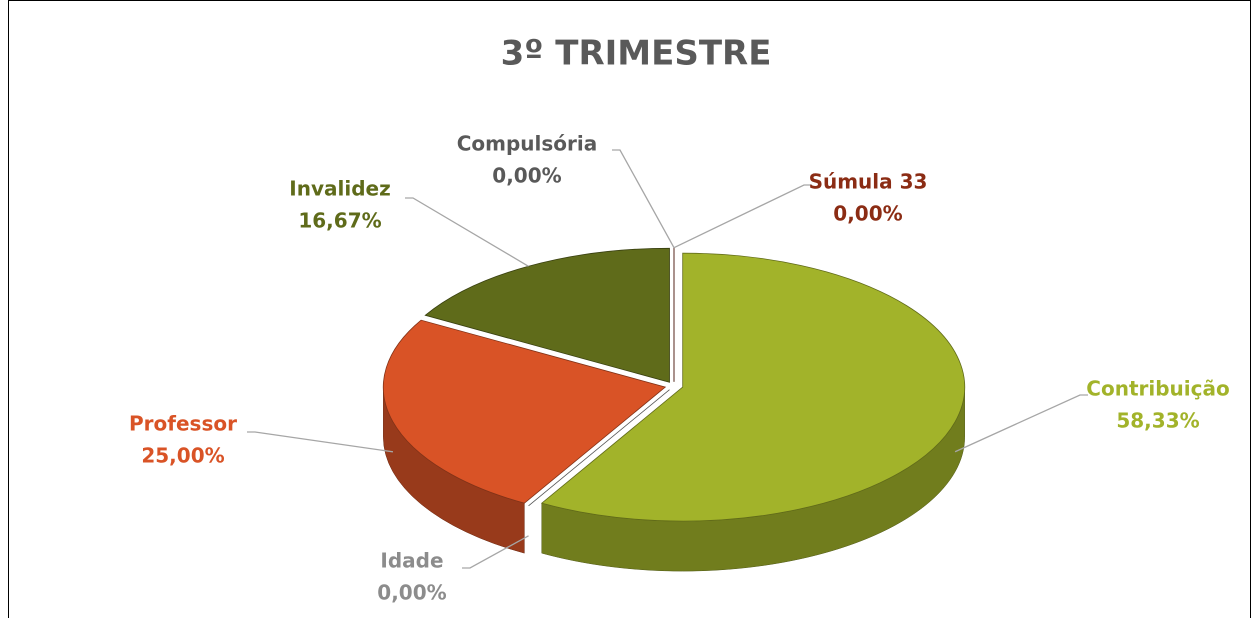 The width and height of the screenshot is (1251, 618). I want to click on data-label-name: Invalidez, so click(339, 189).